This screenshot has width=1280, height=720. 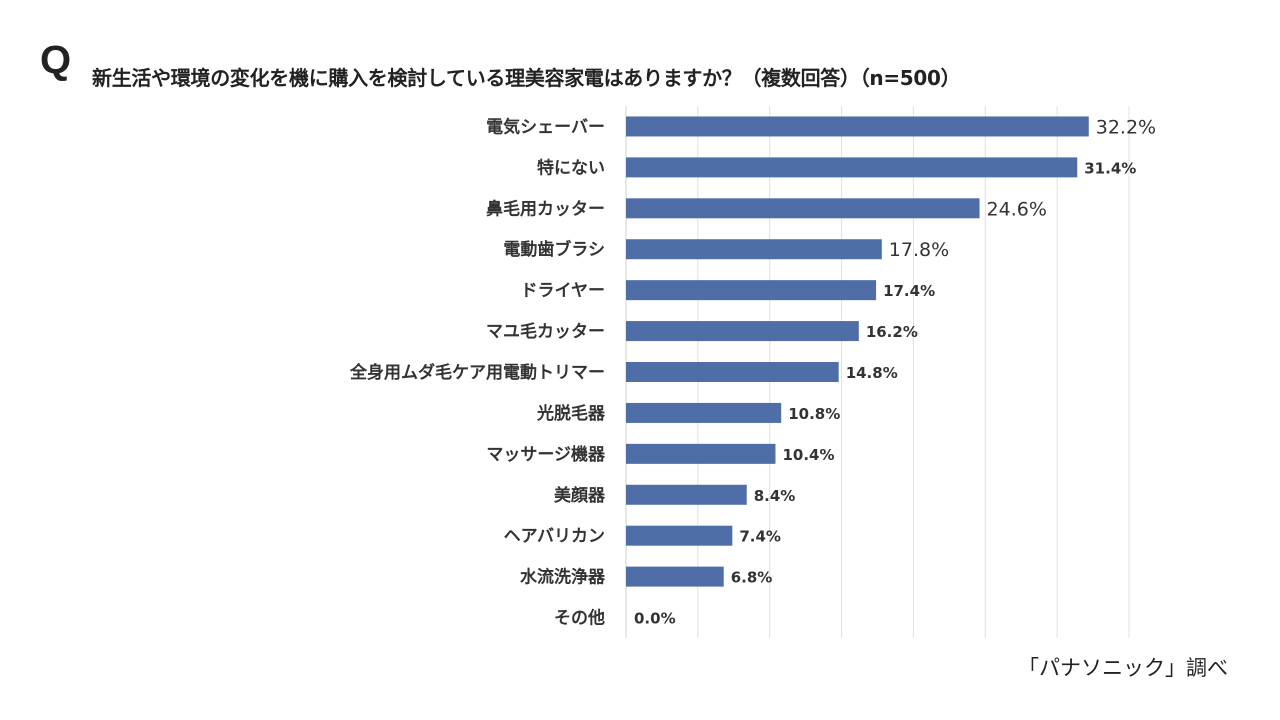 I want to click on data-label: 14.8%, so click(x=872, y=373).